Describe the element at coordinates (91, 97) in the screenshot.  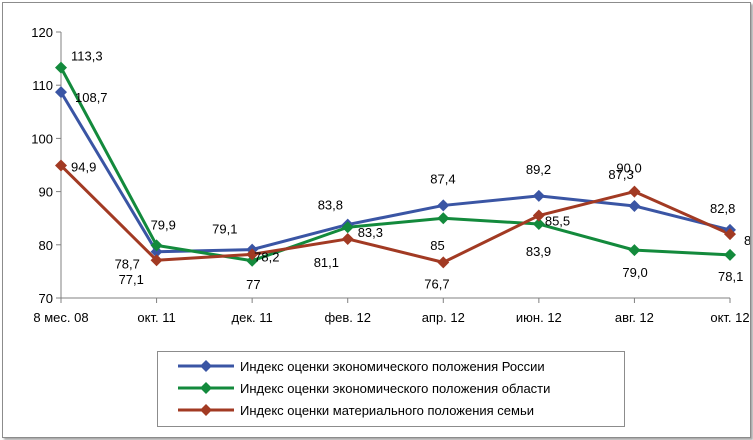
I see `data-label-s0-0: 108,7` at that location.